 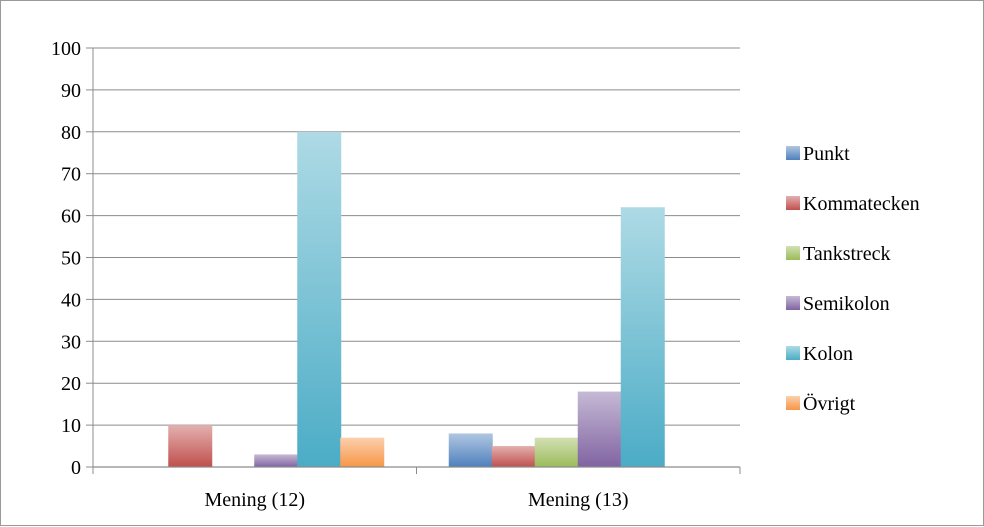 What do you see at coordinates (71, 342) in the screenshot?
I see `y-tick-label: 30` at bounding box center [71, 342].